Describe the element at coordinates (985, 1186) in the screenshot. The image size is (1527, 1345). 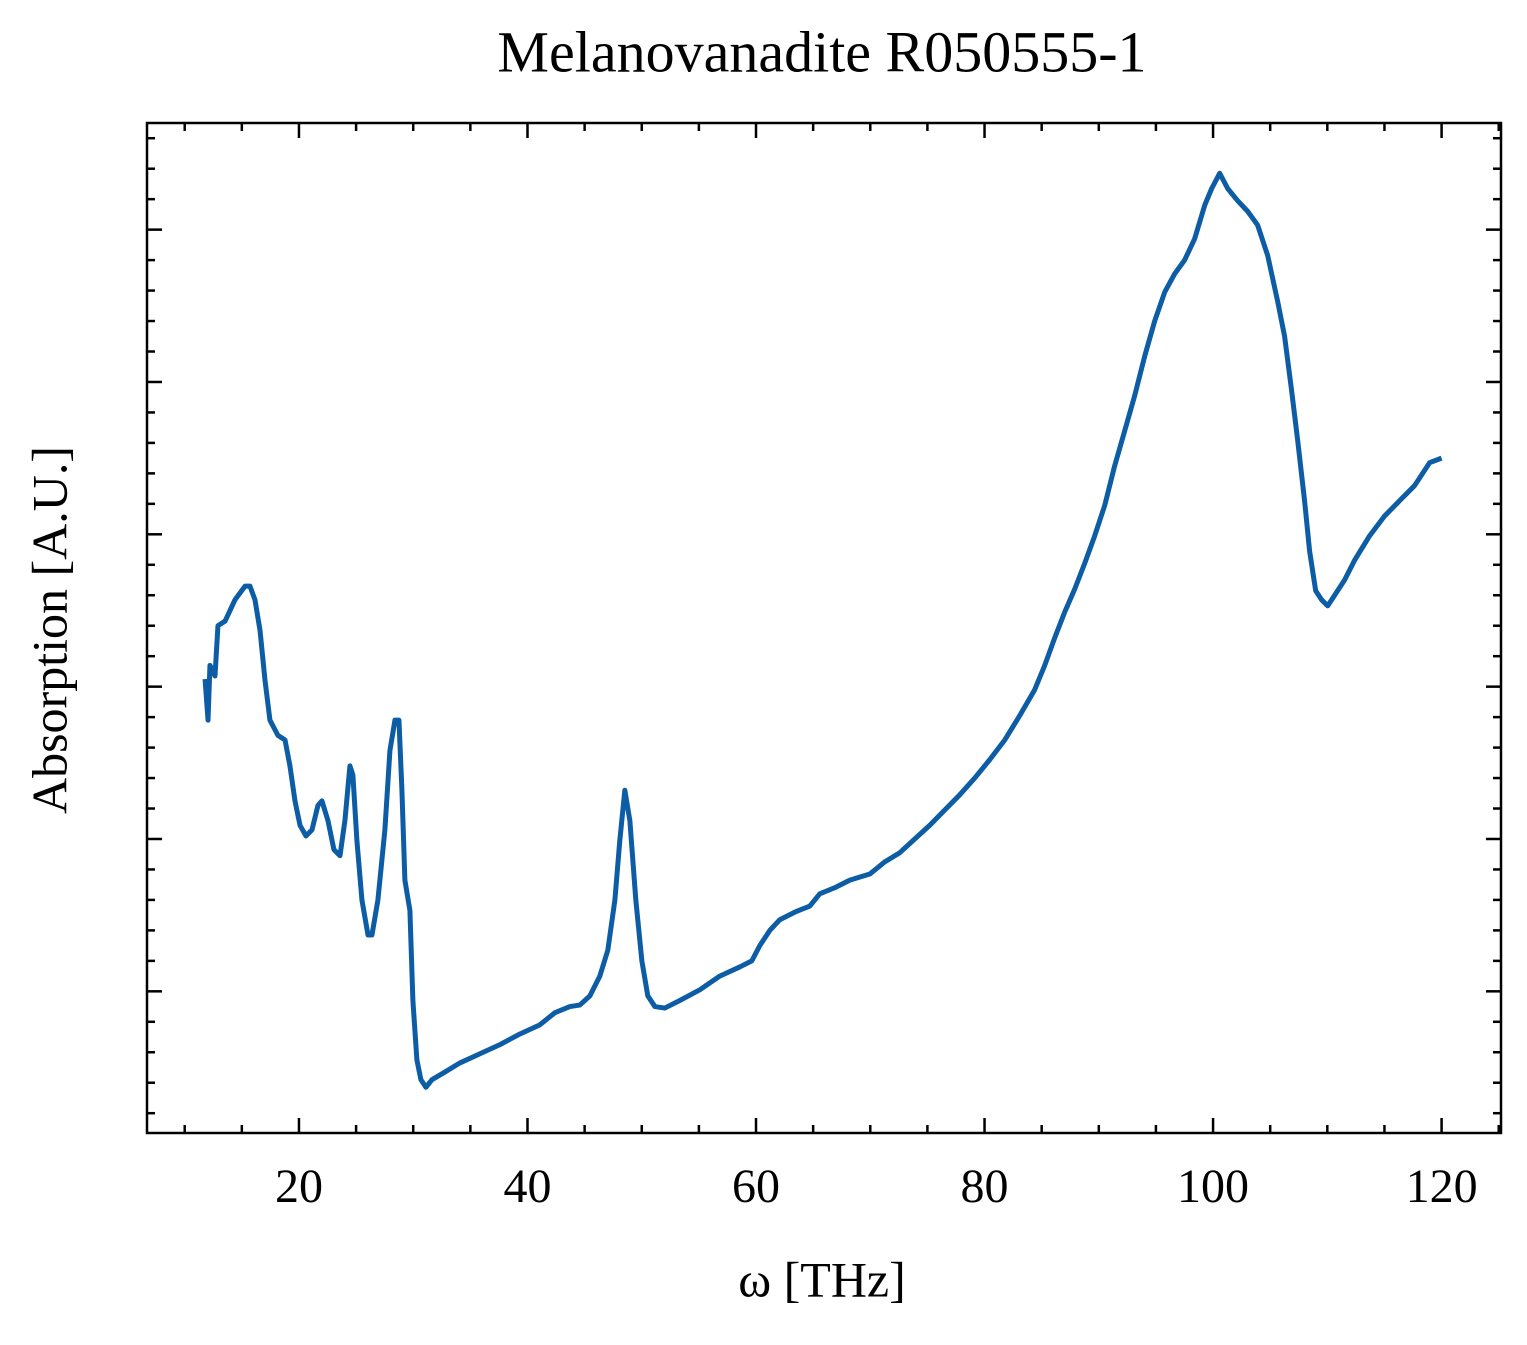
I see `x-tick-label: 80` at that location.